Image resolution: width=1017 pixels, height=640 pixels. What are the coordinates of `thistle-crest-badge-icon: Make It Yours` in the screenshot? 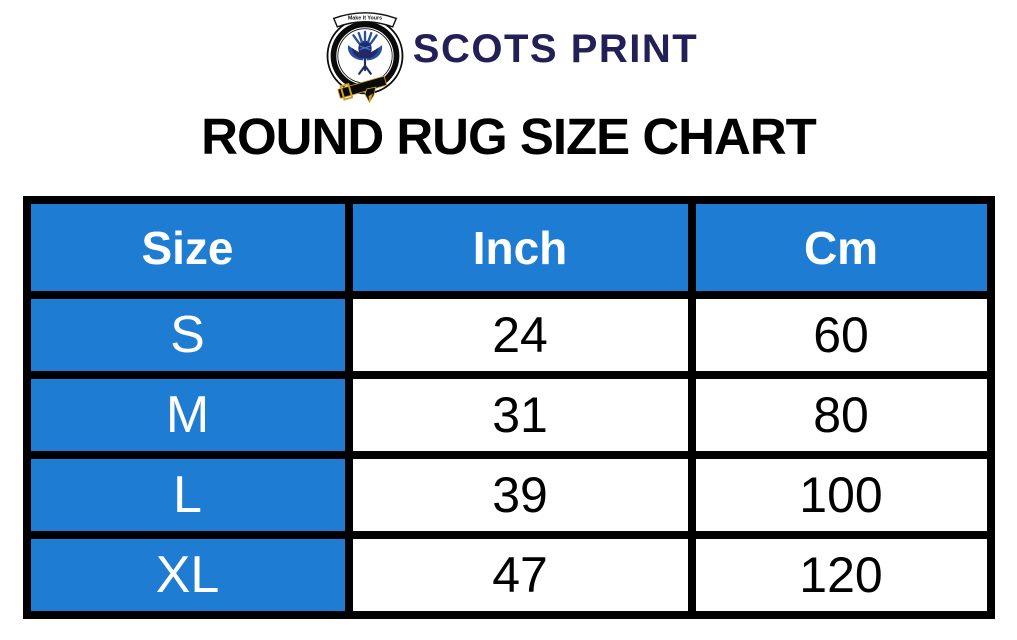 It's located at (365, 58).